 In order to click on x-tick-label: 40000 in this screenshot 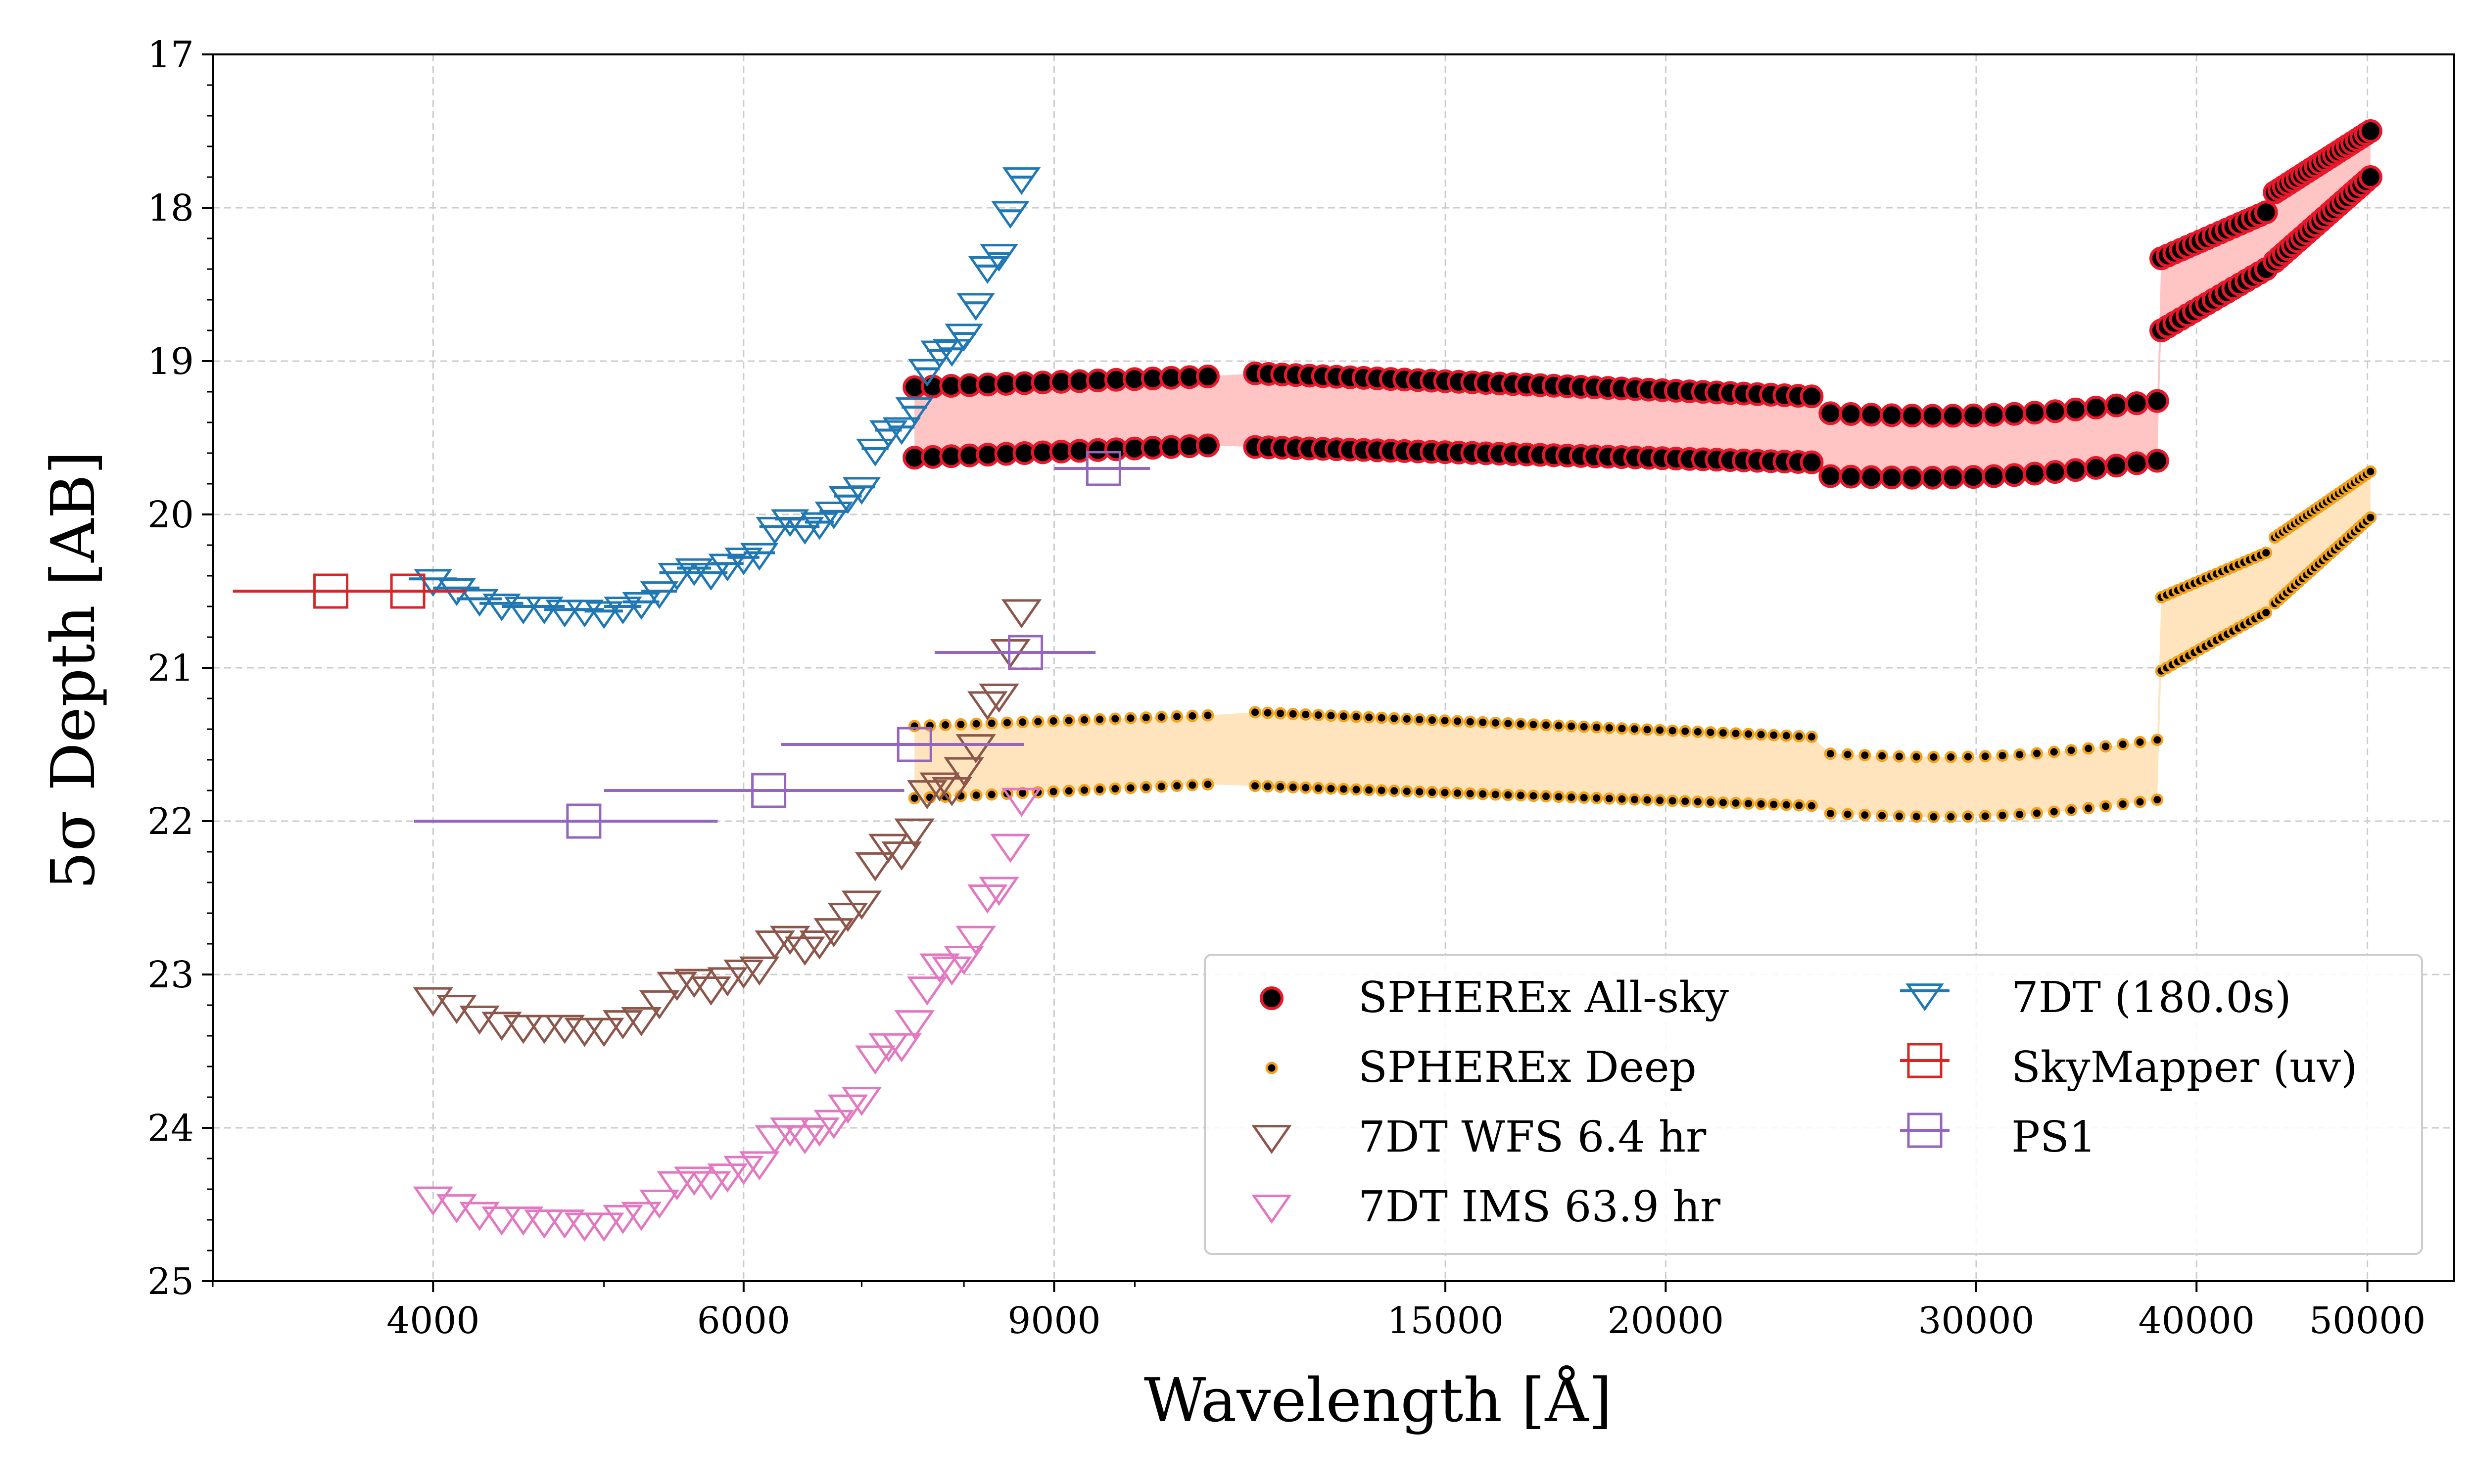, I will do `click(2197, 1320)`.